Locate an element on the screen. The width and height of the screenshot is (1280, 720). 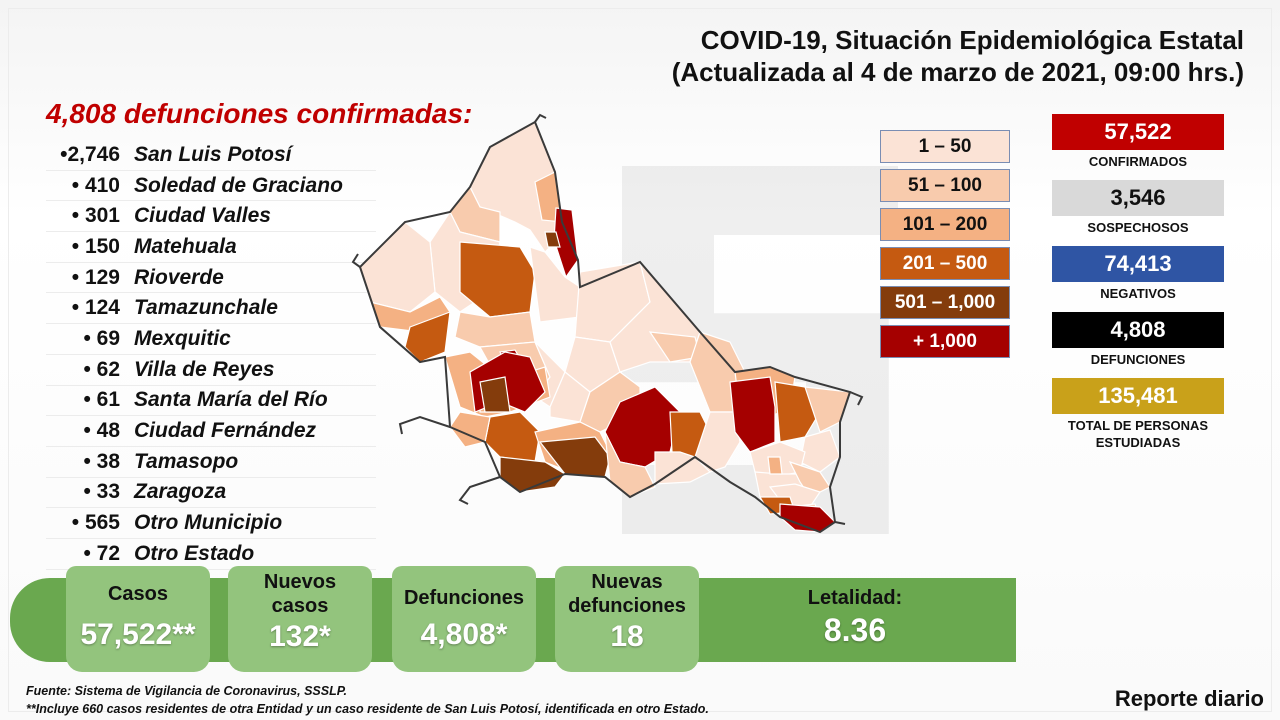
new-deaths-label: Nuevas defunciones is located at coordinates (627, 594).